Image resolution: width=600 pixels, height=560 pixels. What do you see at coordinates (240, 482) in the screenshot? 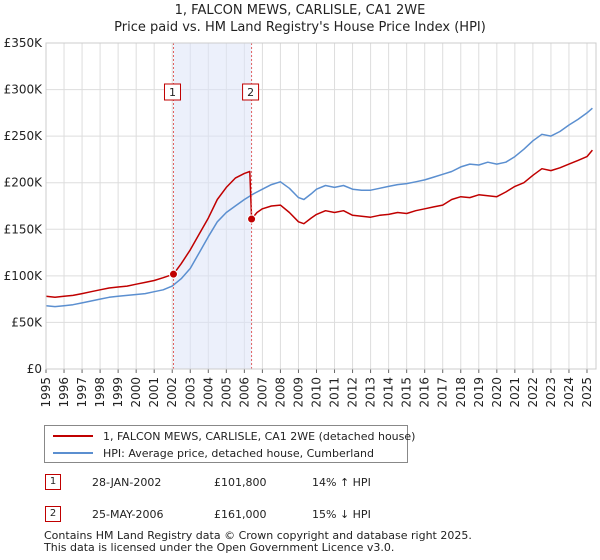
I see `table-row-1-price: £101,800` at bounding box center [240, 482].